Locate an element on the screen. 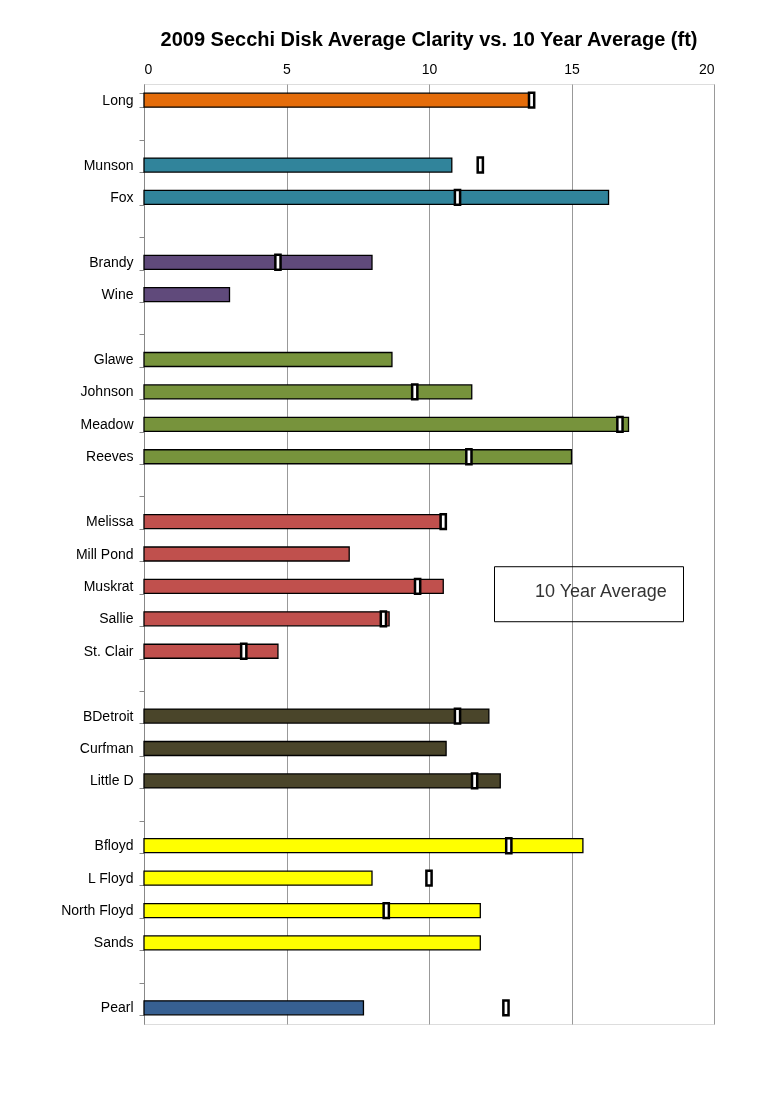  y-tick-label: Meadow is located at coordinates (107, 423).